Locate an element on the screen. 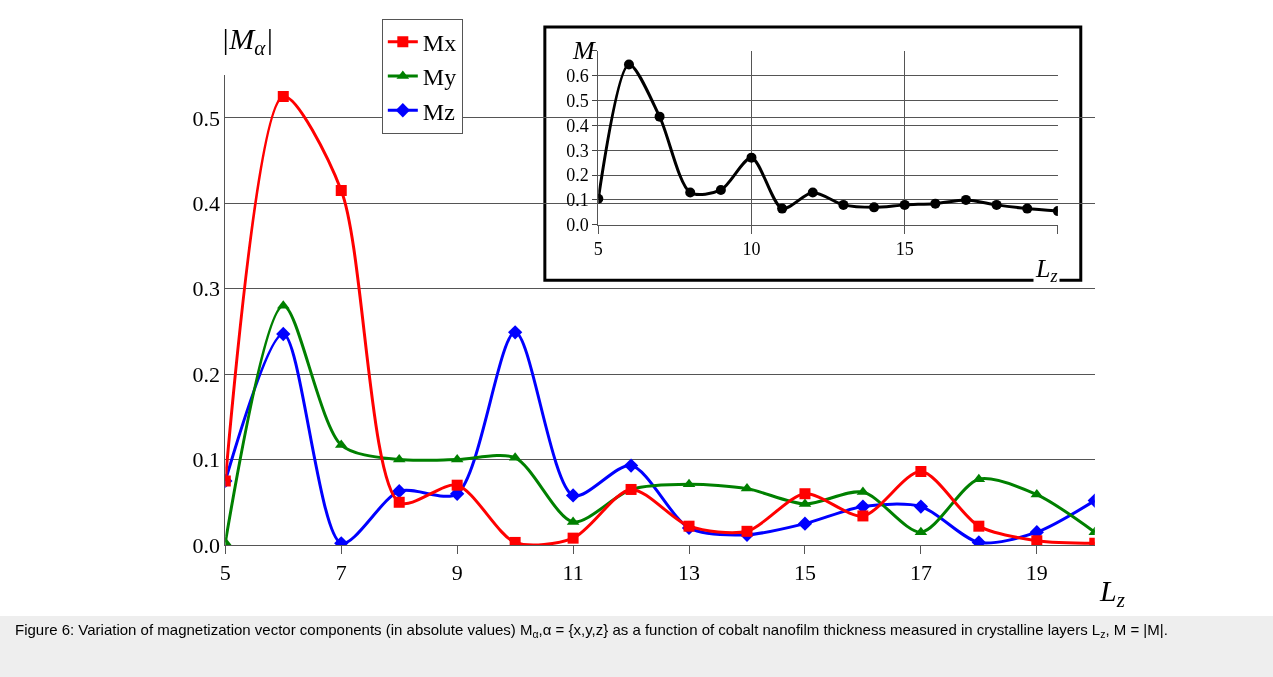 The width and height of the screenshot is (1273, 677). x-tick-label: 13 is located at coordinates (689, 573).